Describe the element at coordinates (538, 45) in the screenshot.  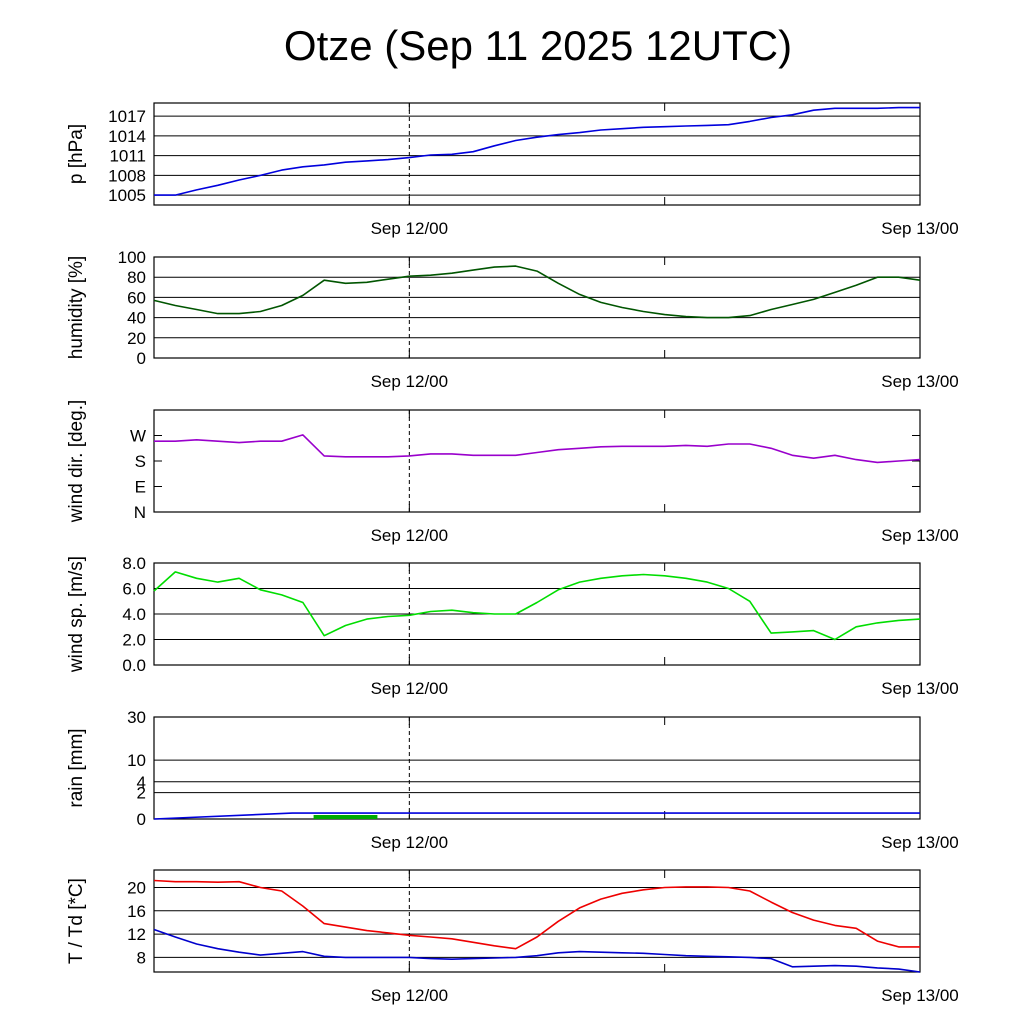
I see `page-title: Otze (Sep 11 2025 12UTC)` at that location.